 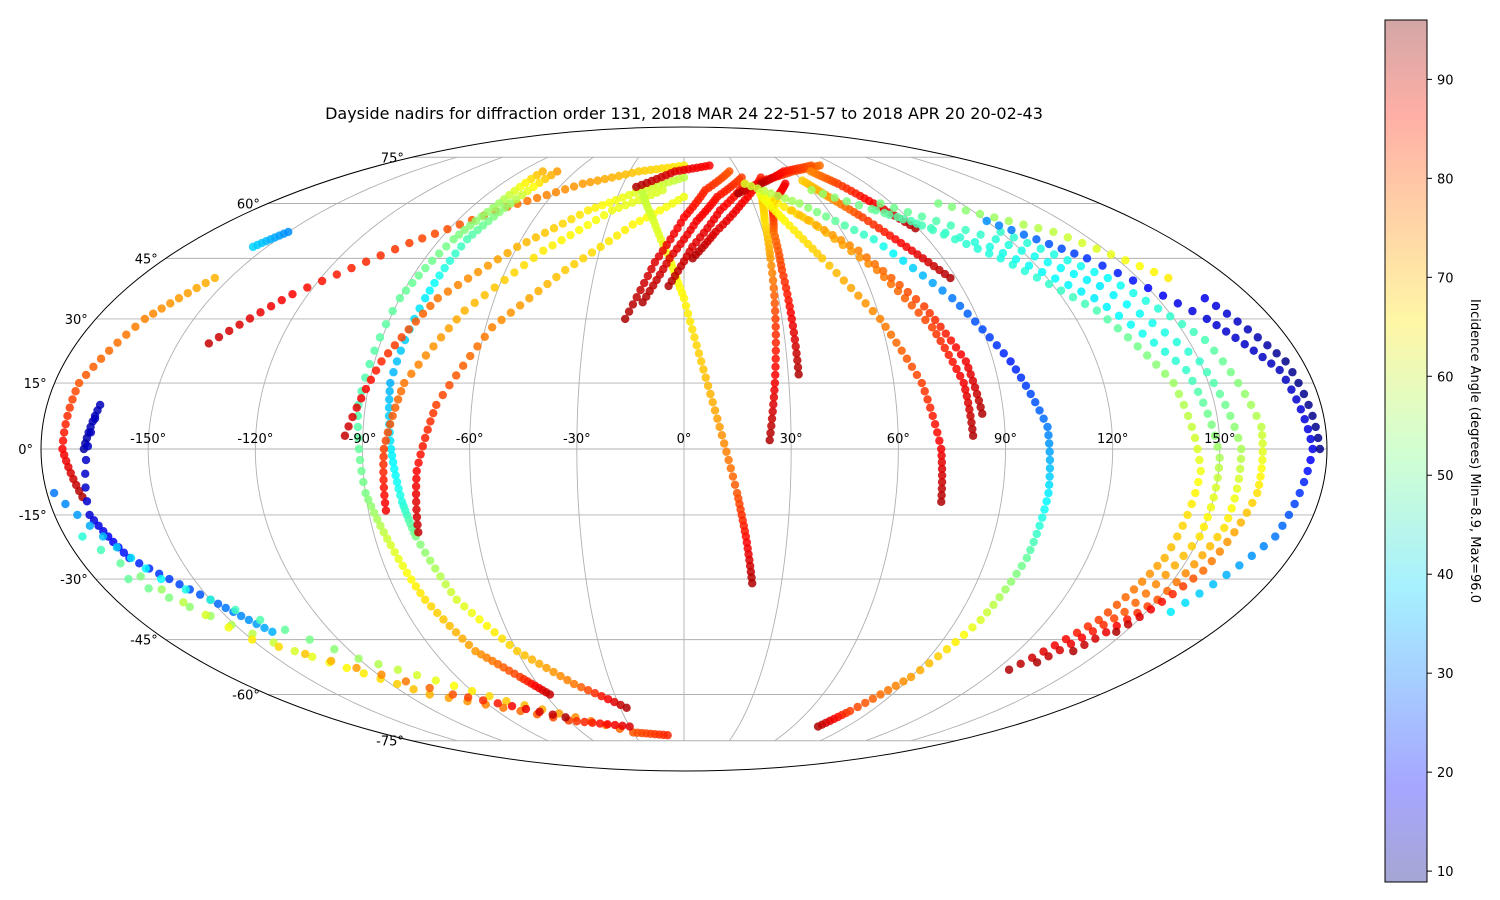 What do you see at coordinates (1445, 674) in the screenshot?
I see `colorbar-tick-label: 30` at bounding box center [1445, 674].